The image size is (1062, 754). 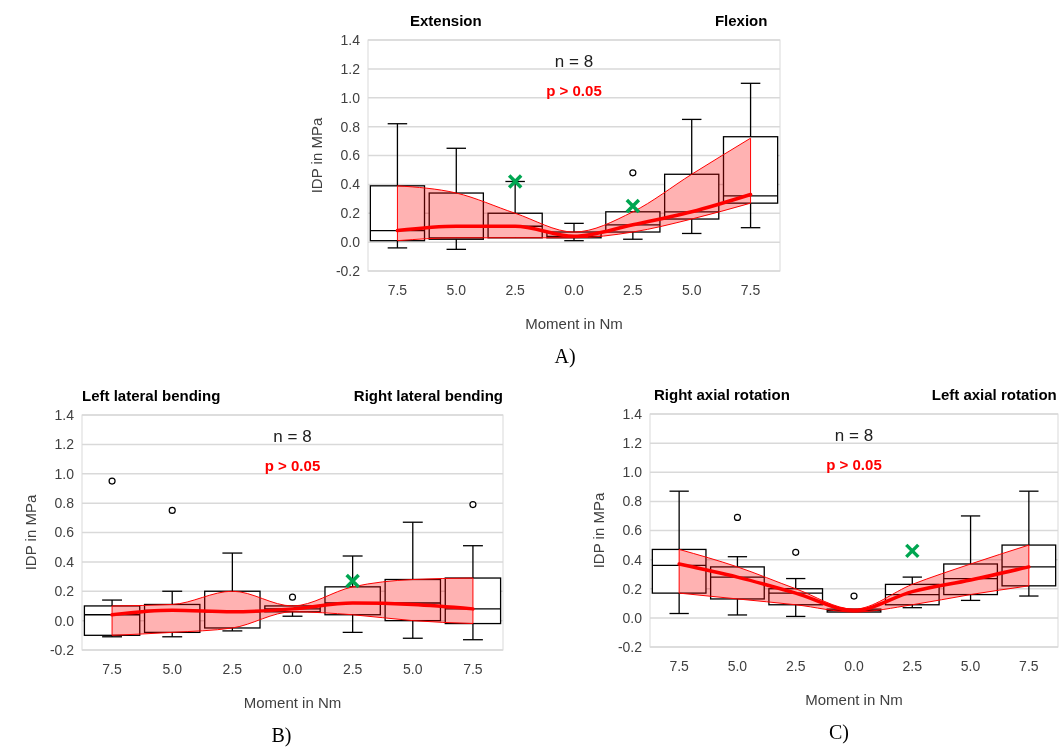 What do you see at coordinates (428, 395) in the screenshot?
I see `text: Right lateral bending` at bounding box center [428, 395].